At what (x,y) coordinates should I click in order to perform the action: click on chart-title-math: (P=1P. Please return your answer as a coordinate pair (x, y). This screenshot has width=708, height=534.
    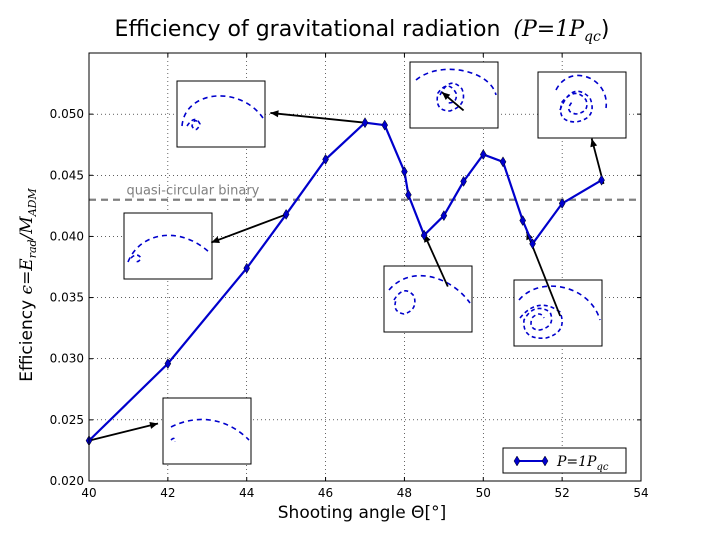
    Looking at the image, I should click on (549, 29).